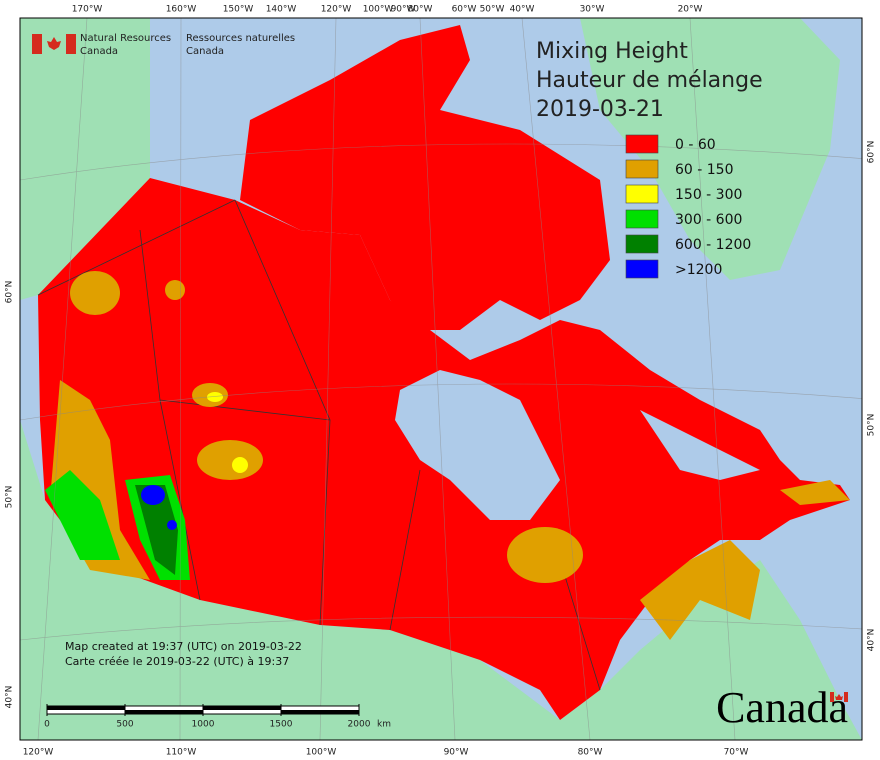 This screenshot has width=880, height=760. What do you see at coordinates (125, 38) in the screenshot?
I see `logo-text: Natural Resources` at bounding box center [125, 38].